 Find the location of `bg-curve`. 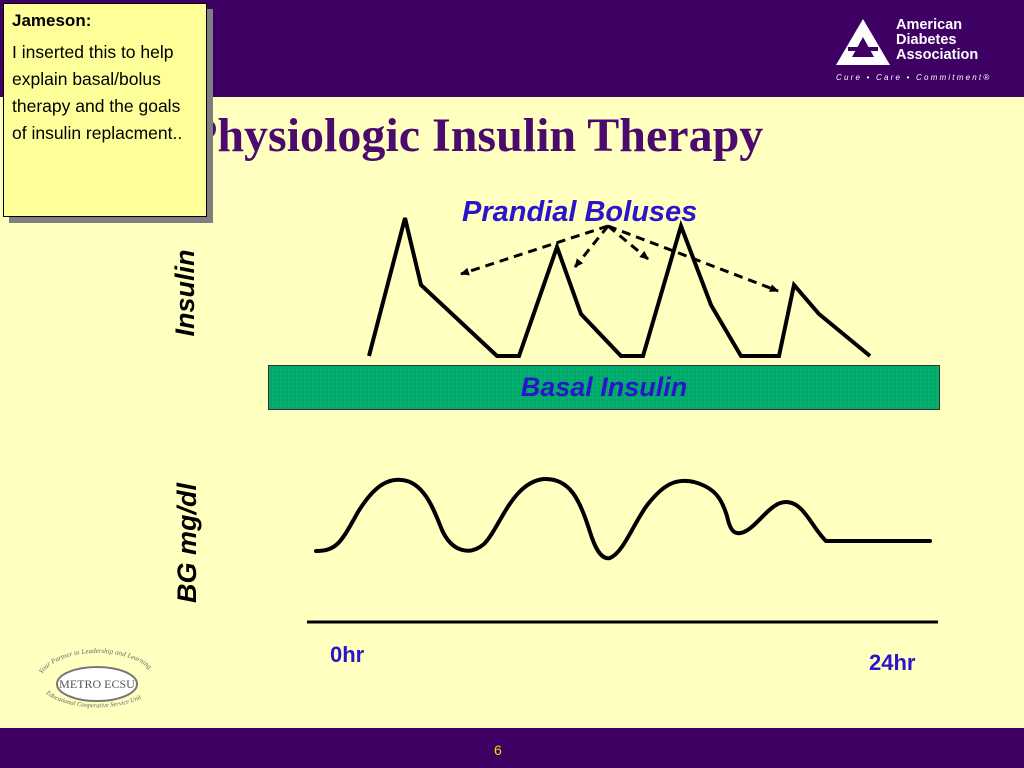

bg-curve is located at coordinates (623, 518).